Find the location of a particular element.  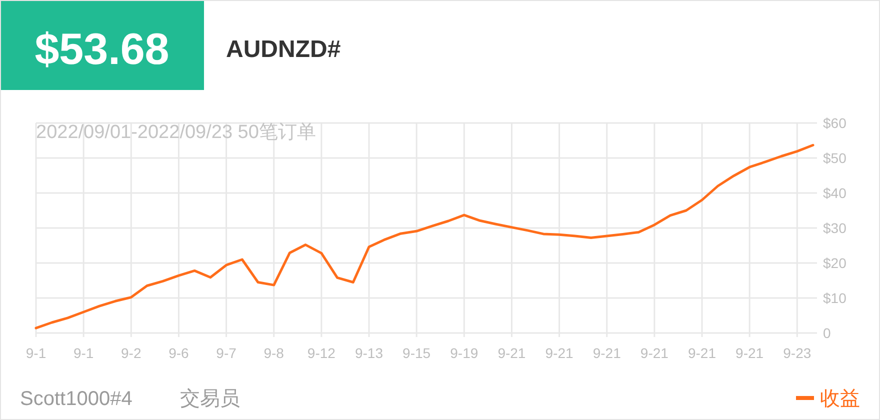

x-tick-label: 9-15 is located at coordinates (416, 353).